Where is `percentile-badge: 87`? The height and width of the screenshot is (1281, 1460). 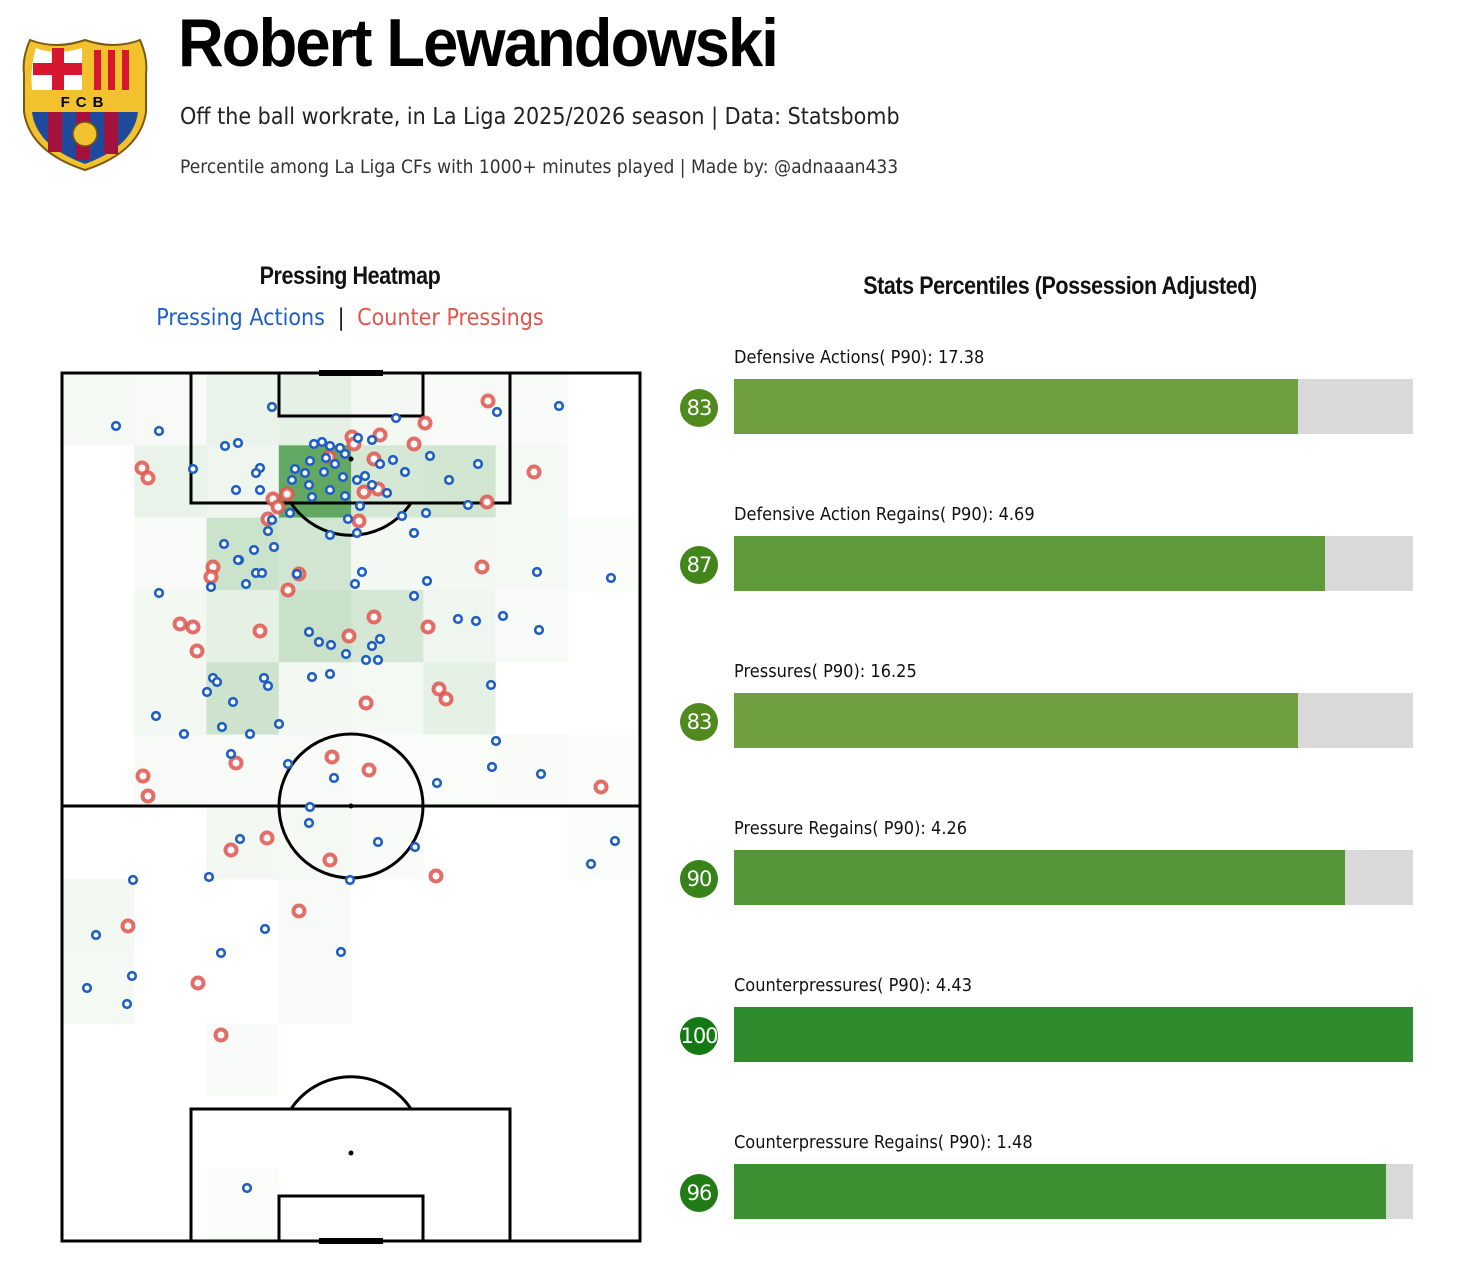
percentile-badge: 87 is located at coordinates (699, 565).